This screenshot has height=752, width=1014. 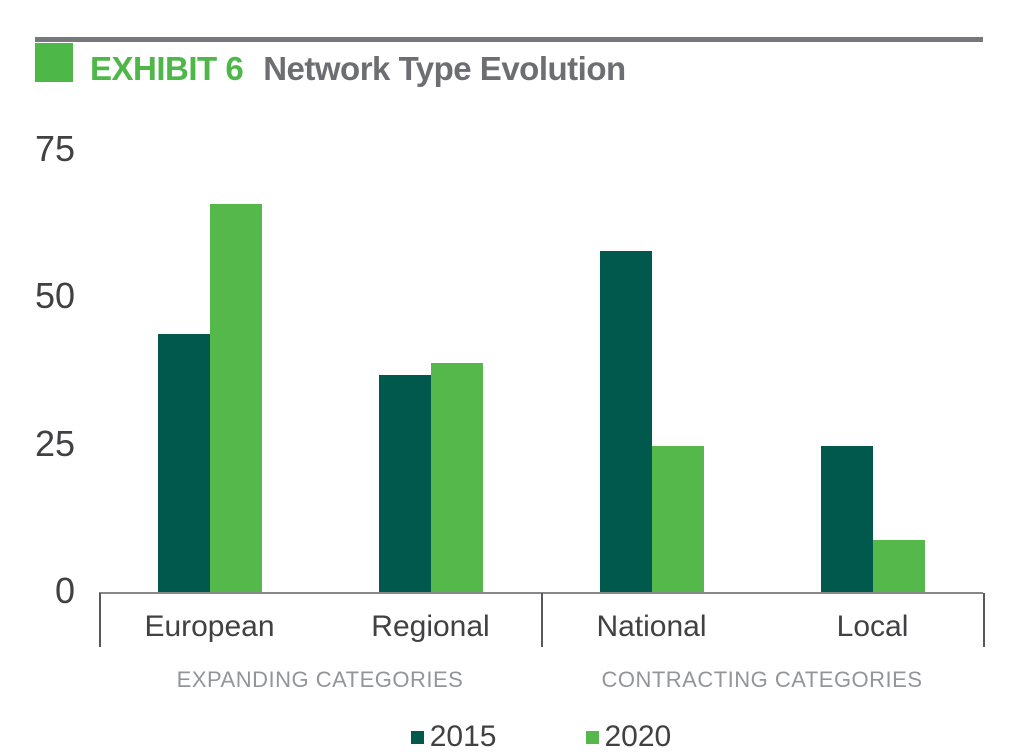 What do you see at coordinates (456, 478) in the screenshot?
I see `bar-regional-2020` at bounding box center [456, 478].